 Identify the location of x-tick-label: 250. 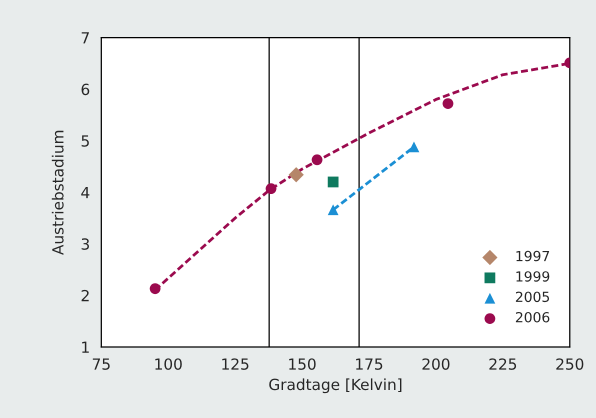
(570, 364).